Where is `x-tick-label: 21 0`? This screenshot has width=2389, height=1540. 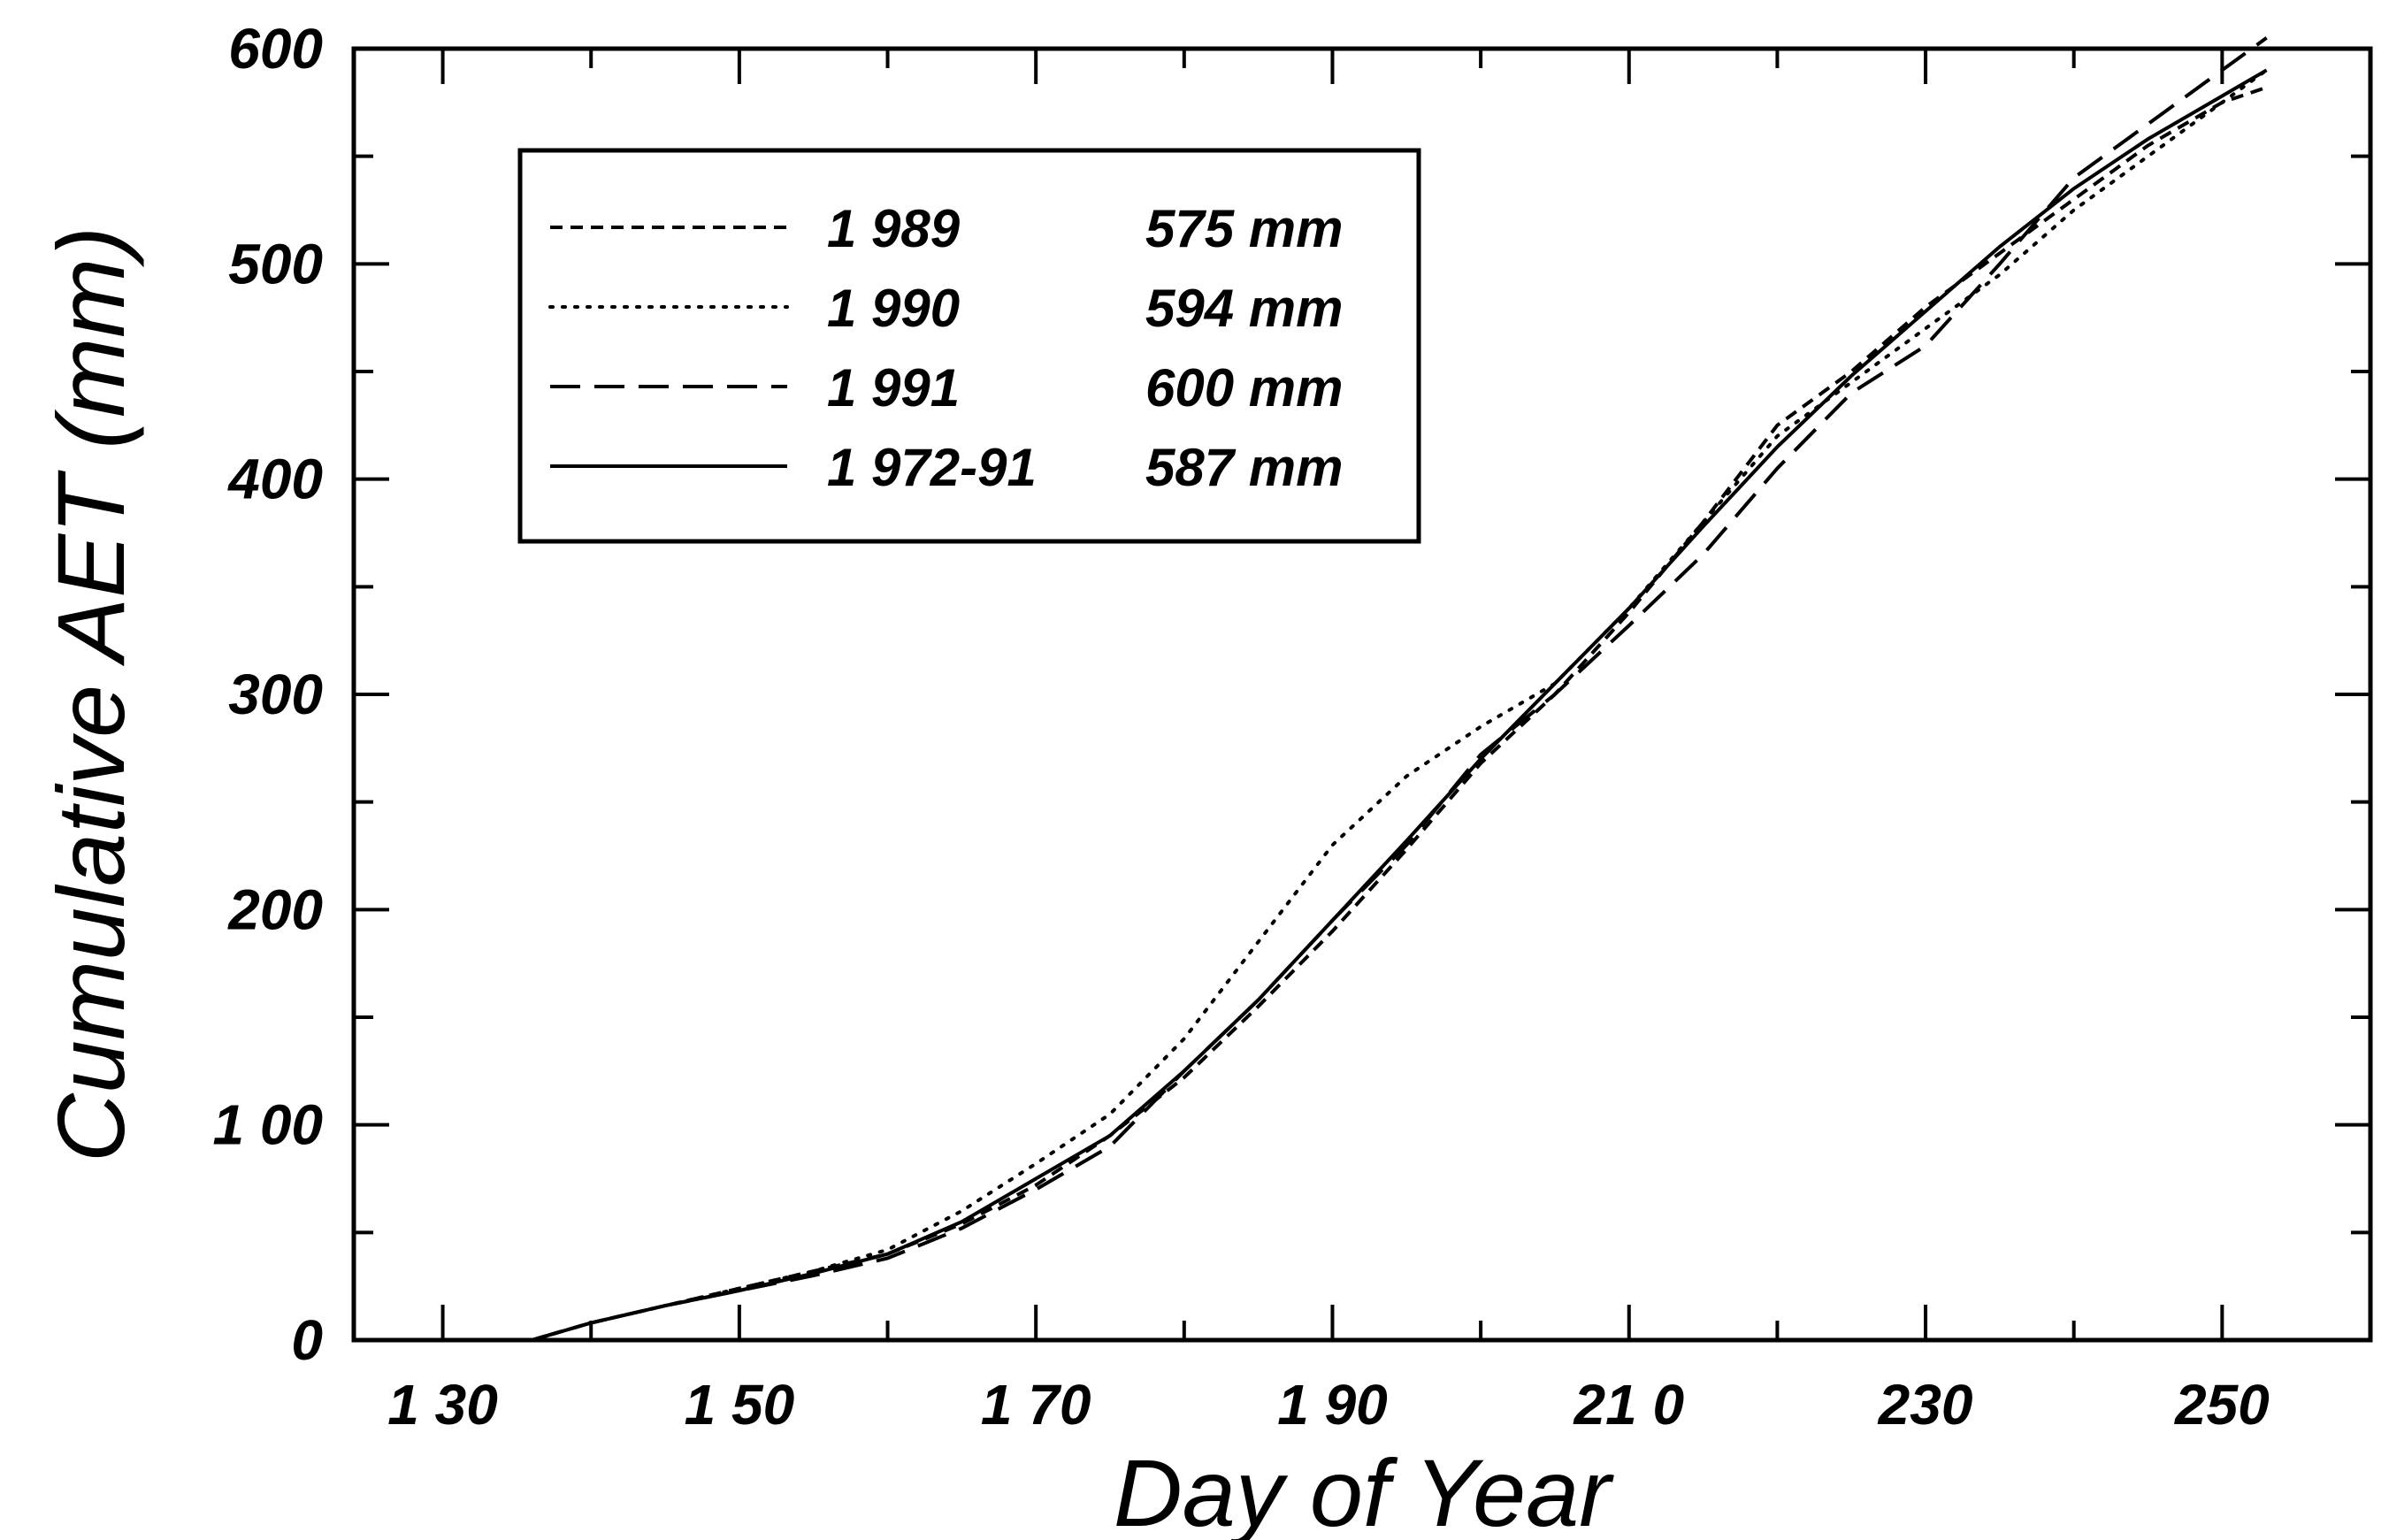 x-tick-label: 21 0 is located at coordinates (1629, 1405).